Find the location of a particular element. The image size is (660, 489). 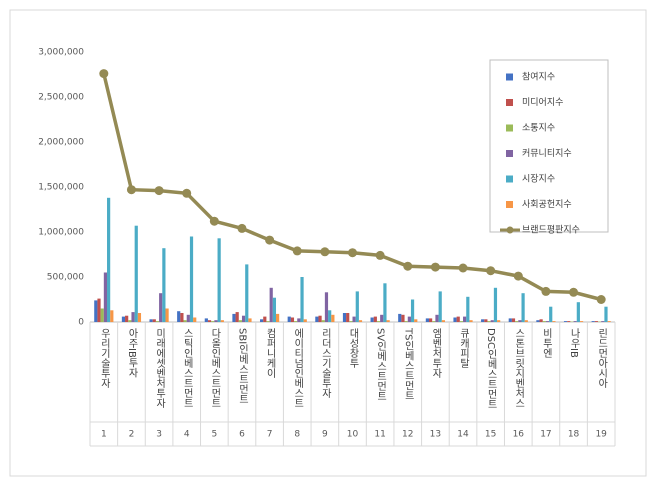

x-category-number: 14 is located at coordinates (463, 435).